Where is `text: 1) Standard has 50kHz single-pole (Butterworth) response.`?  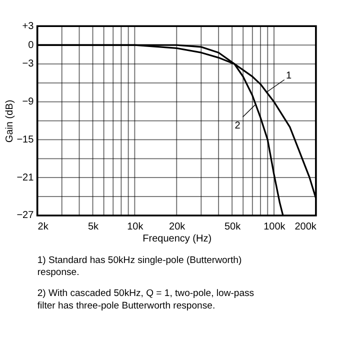
text: 1) Standard has 50kHz single-pole (Butterworth) response. is located at coordinates (139, 266).